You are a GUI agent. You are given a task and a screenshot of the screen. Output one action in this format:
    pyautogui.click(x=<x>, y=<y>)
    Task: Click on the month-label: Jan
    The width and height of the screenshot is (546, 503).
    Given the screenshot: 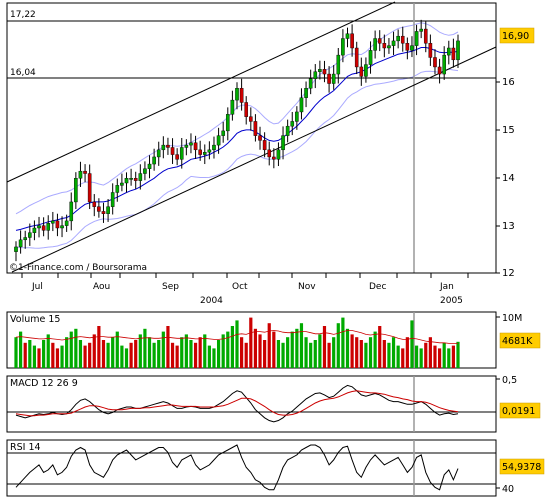 What is the action you would take?
    pyautogui.click(x=446, y=287)
    